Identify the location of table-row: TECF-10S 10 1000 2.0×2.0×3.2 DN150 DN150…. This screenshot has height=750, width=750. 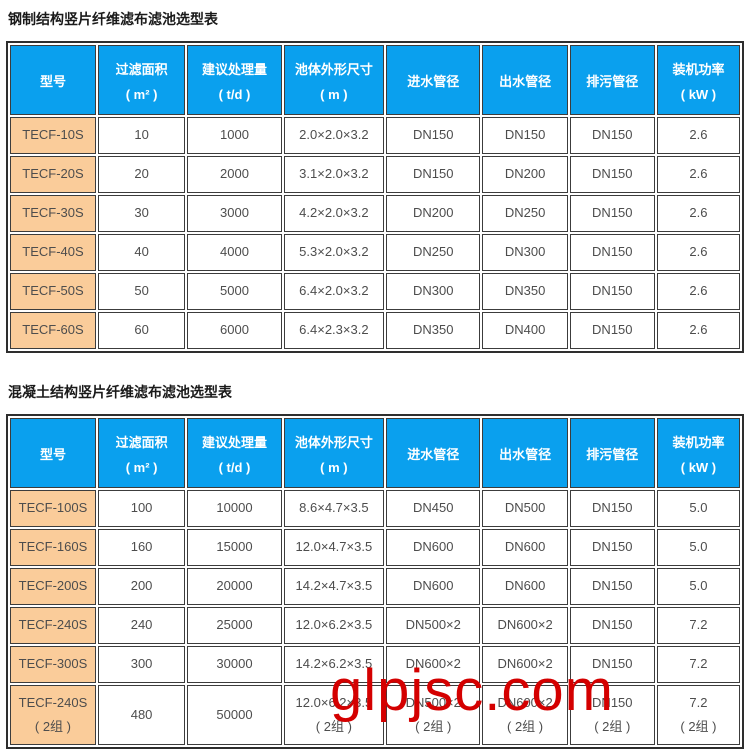
(375, 135).